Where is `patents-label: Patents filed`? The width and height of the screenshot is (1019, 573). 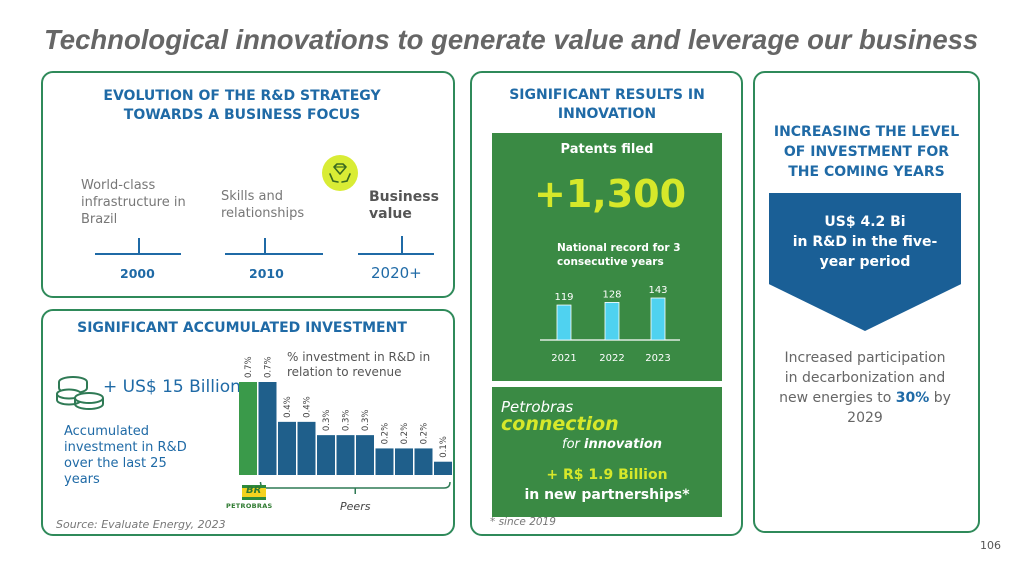 patents-label: Patents filed is located at coordinates (607, 149).